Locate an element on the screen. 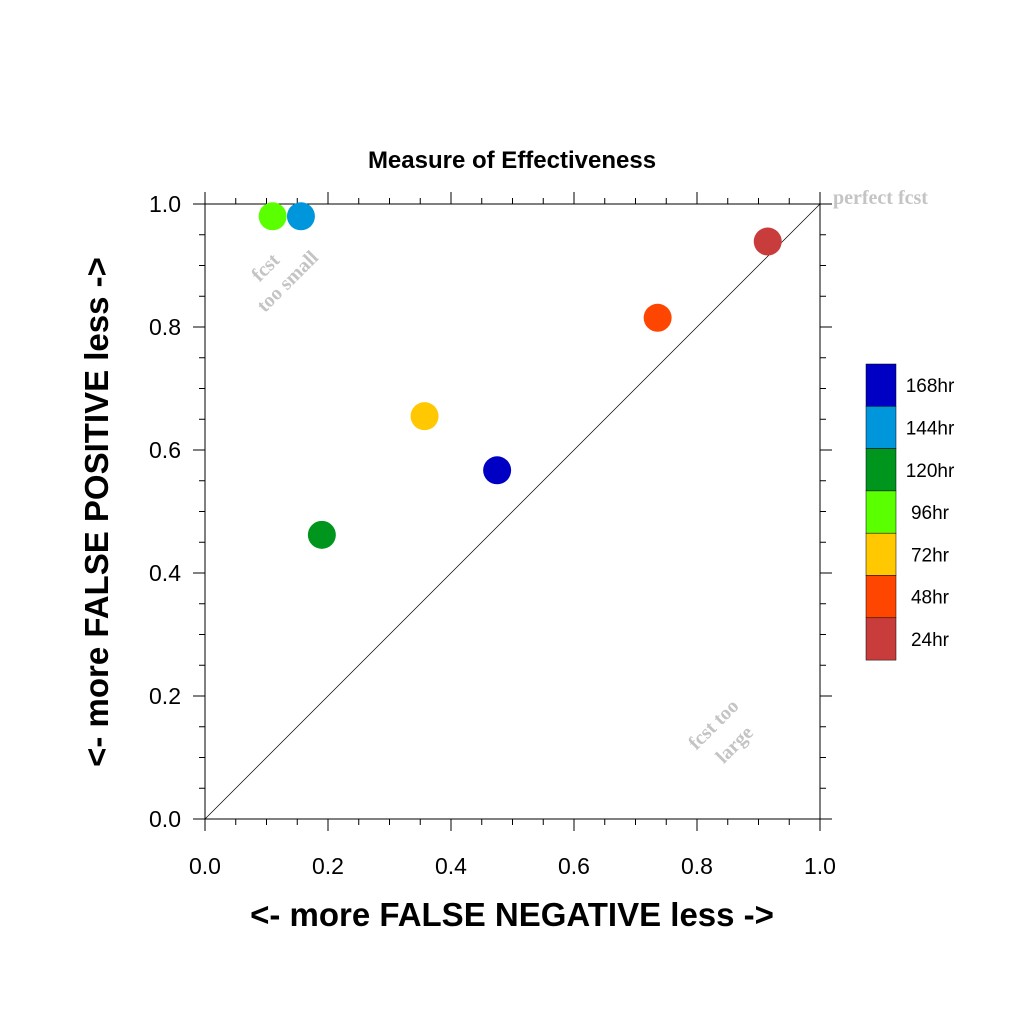 This screenshot has height=1024, width=1024. legend-label-144hr: 144hr is located at coordinates (930, 428).